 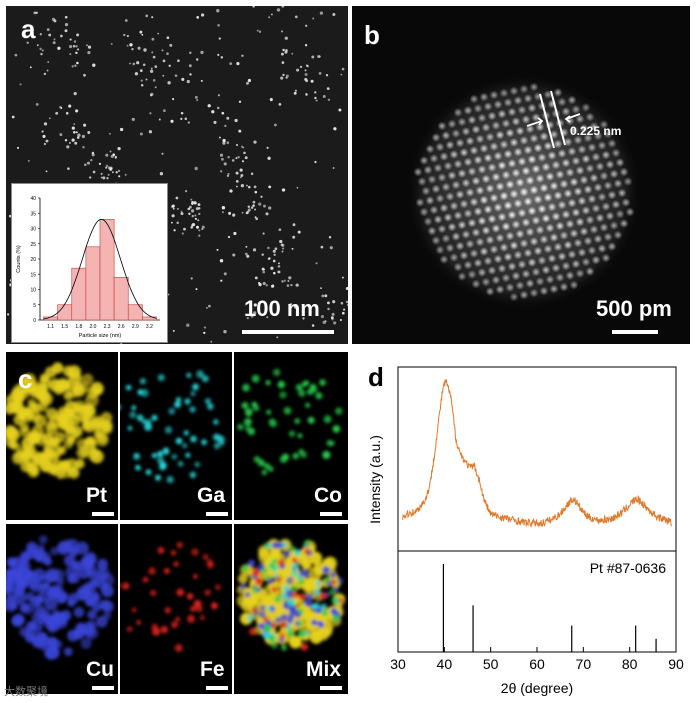 I want to click on panel-a-scale-bar, so click(x=288, y=332).